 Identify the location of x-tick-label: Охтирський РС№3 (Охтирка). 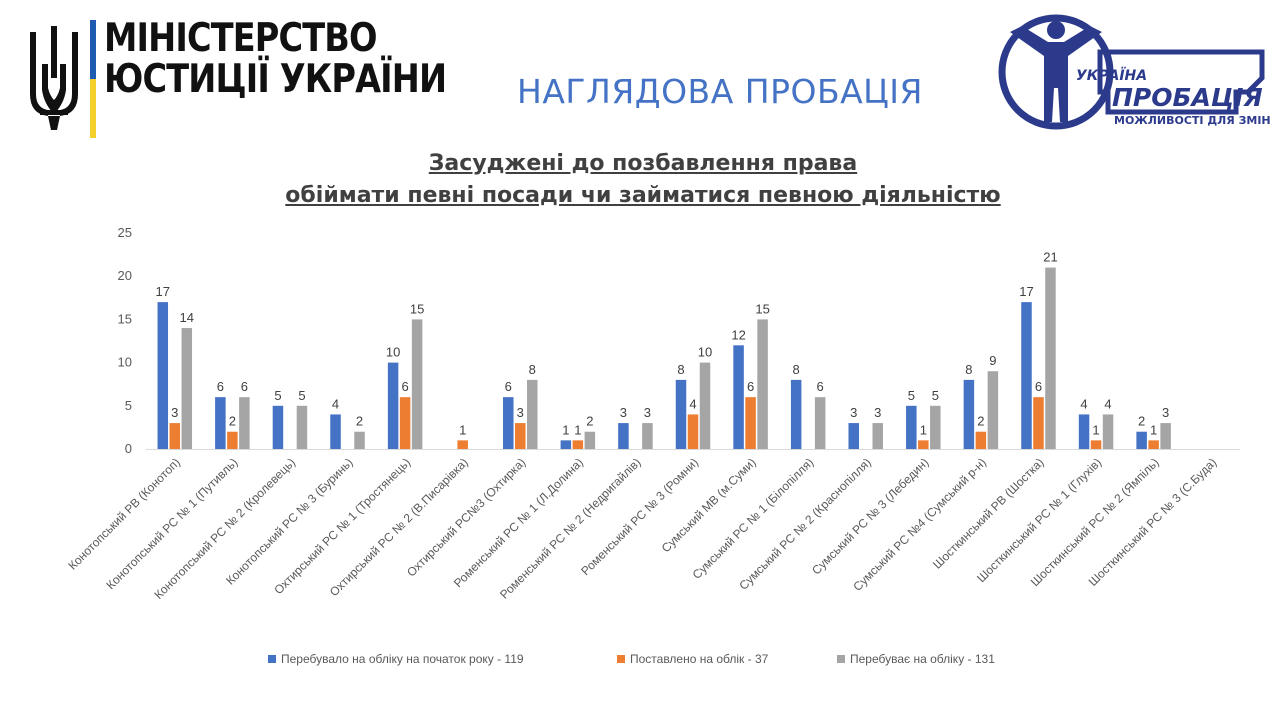
(466, 517).